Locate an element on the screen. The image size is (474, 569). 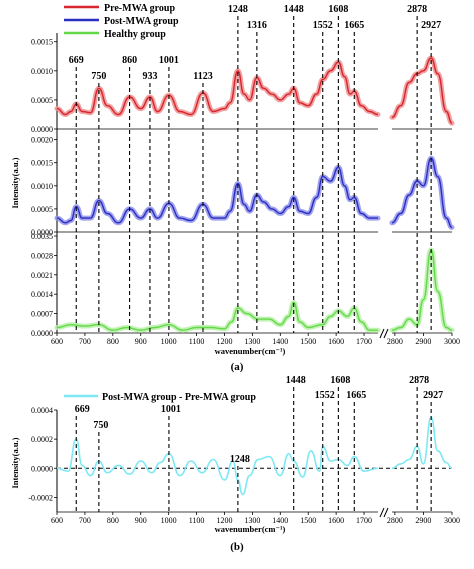
legend-label-0: Pre-MWA group is located at coordinates (139, 8).